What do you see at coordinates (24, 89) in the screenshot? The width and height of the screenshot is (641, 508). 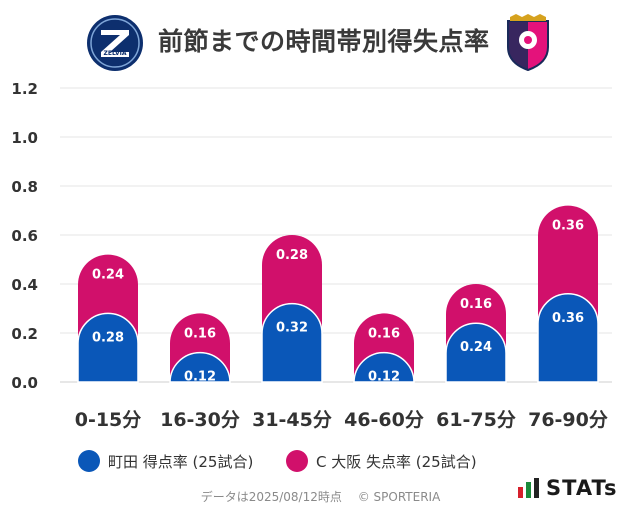 I see `y-tick-label: 1.2` at bounding box center [24, 89].